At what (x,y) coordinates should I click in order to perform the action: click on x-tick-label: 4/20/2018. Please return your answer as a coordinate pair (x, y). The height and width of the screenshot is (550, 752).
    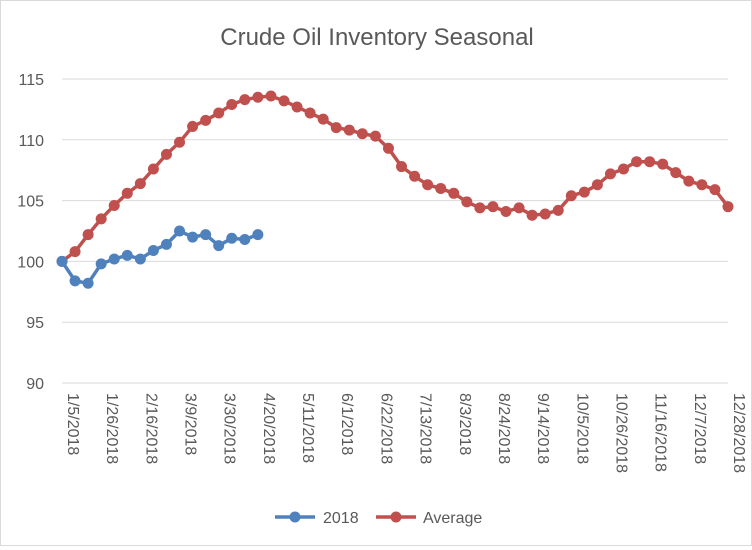
    Looking at the image, I should click on (268, 428).